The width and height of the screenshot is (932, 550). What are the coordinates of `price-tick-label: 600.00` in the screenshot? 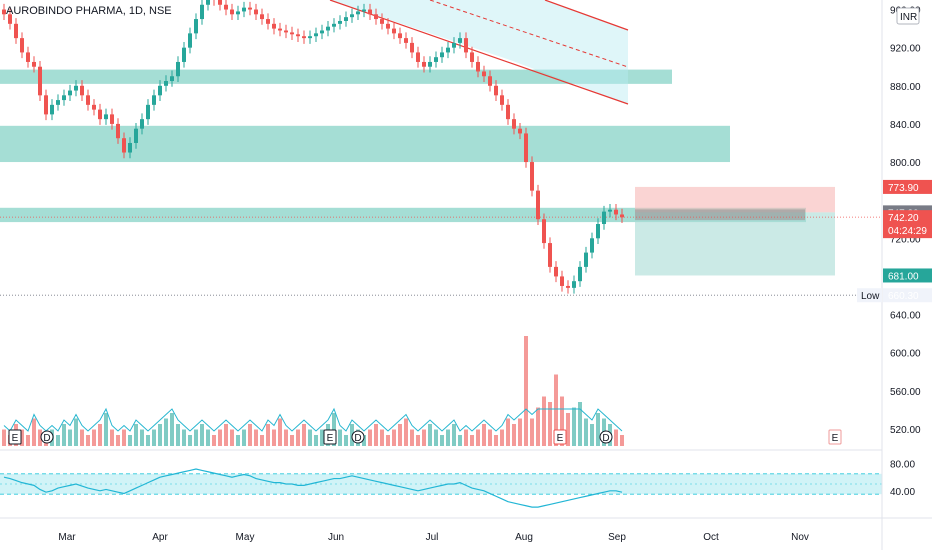 It's located at (905, 354).